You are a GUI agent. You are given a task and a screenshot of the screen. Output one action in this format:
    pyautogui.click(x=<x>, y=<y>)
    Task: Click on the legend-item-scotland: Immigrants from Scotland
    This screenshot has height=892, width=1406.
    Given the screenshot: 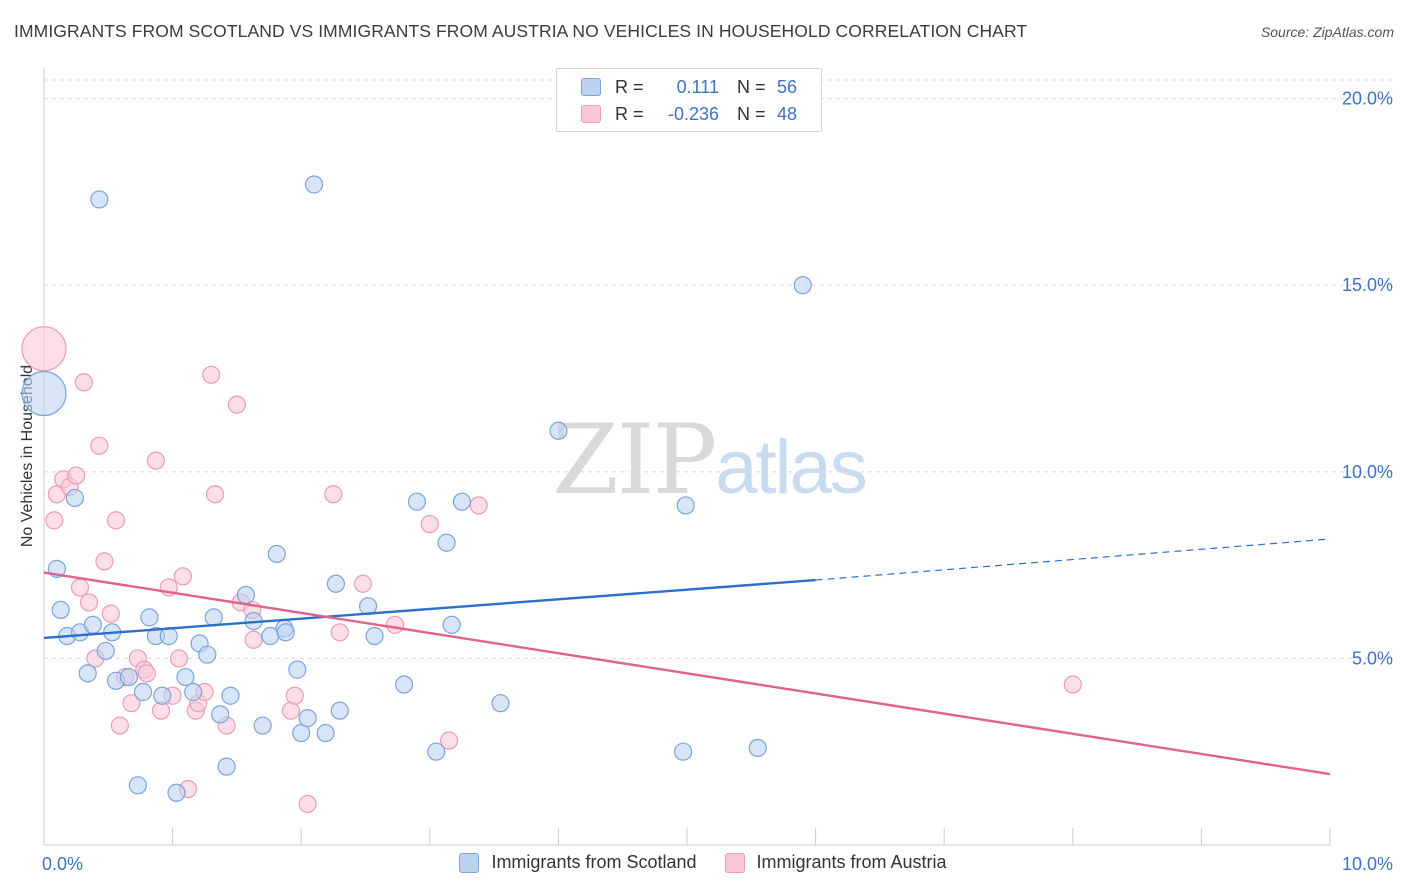 What is the action you would take?
    pyautogui.click(x=578, y=862)
    